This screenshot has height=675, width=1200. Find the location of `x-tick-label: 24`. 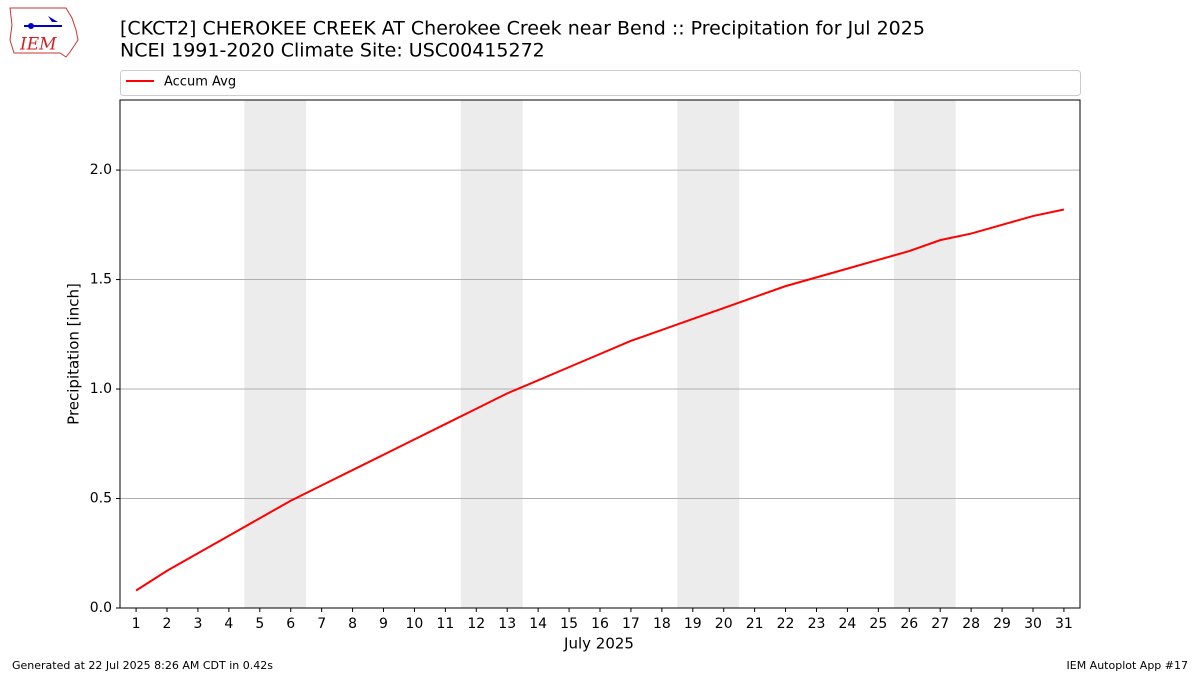

x-tick-label: 24 is located at coordinates (848, 624).